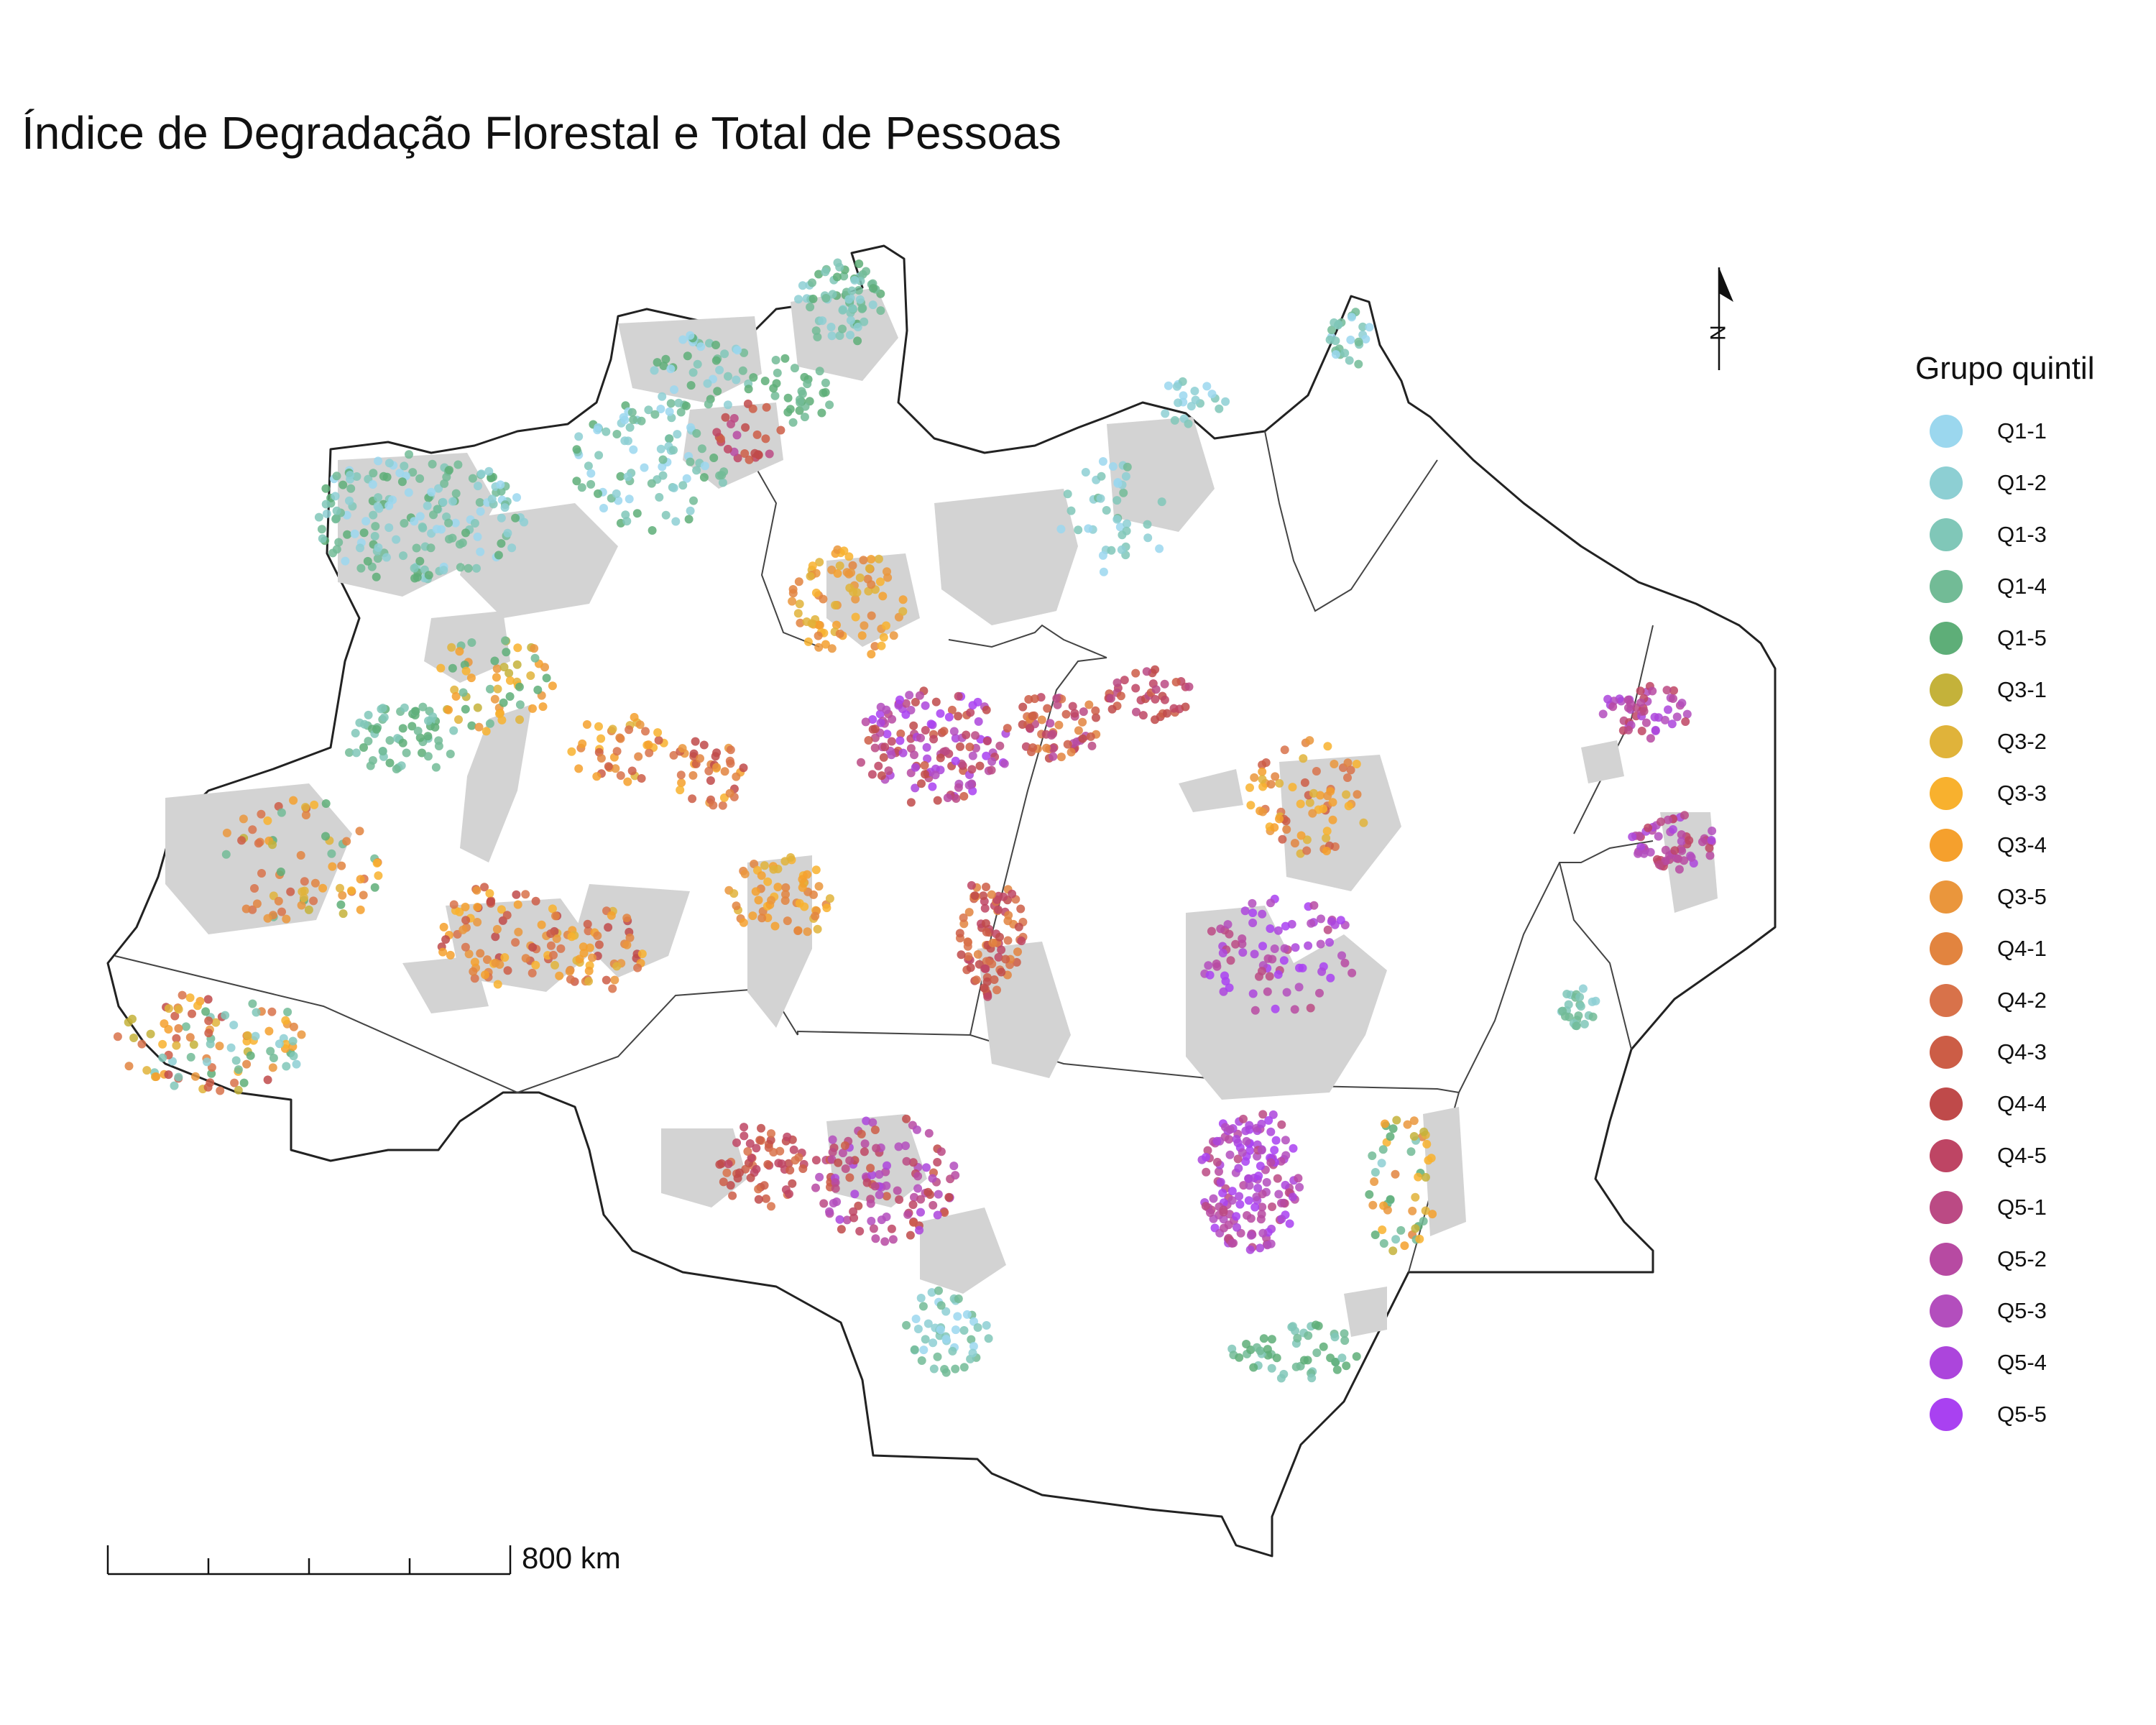 This screenshot has width=2156, height=1725. What do you see at coordinates (2022, 741) in the screenshot?
I see `legend-label: Q3-2` at bounding box center [2022, 741].